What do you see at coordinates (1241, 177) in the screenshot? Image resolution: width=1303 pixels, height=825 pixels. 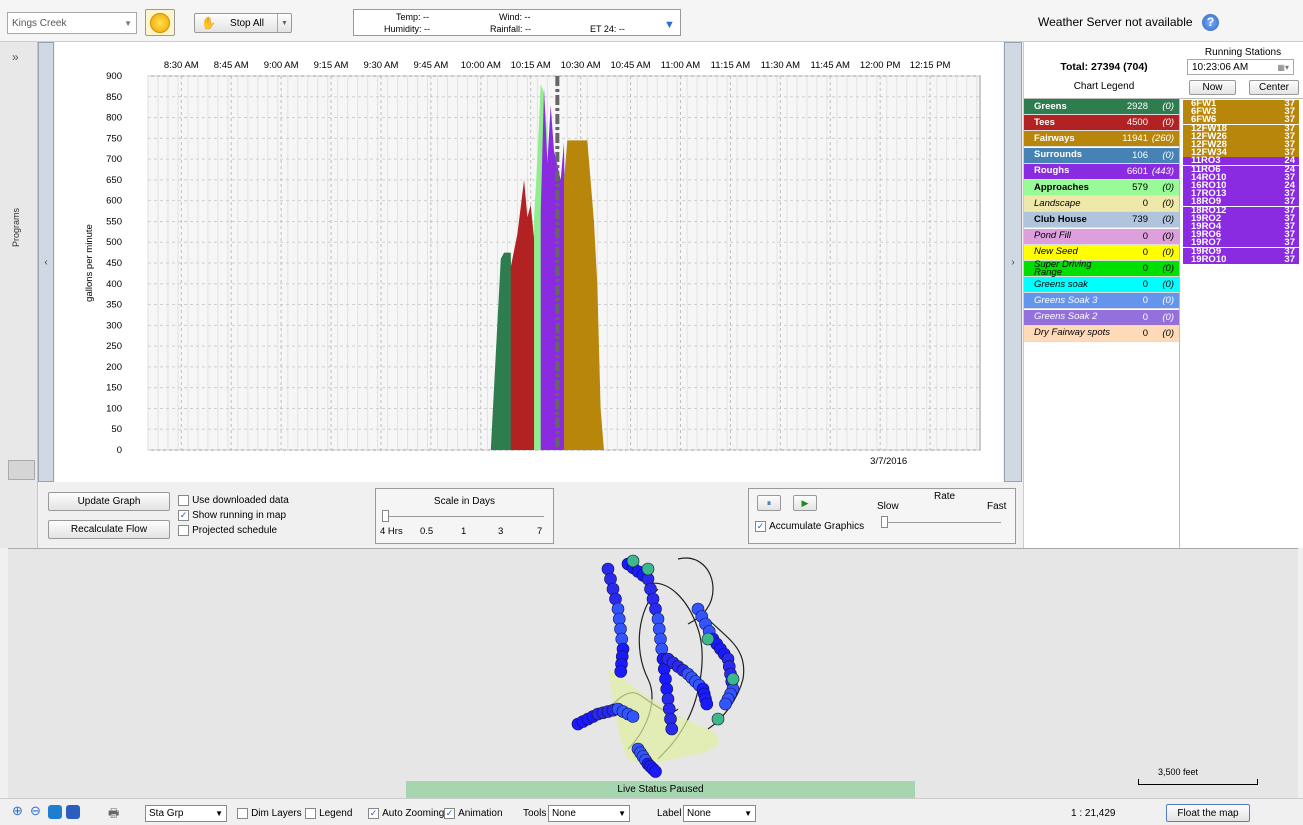 I see `running-station-row: 14RO10 37` at bounding box center [1241, 177].